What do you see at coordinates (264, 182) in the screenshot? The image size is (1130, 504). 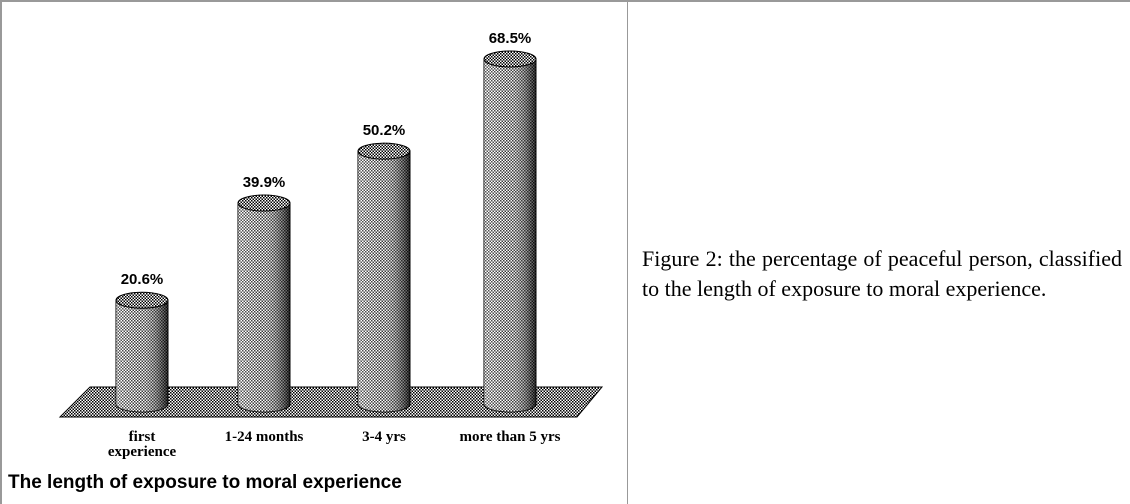 I see `data-label: 39.9%` at bounding box center [264, 182].